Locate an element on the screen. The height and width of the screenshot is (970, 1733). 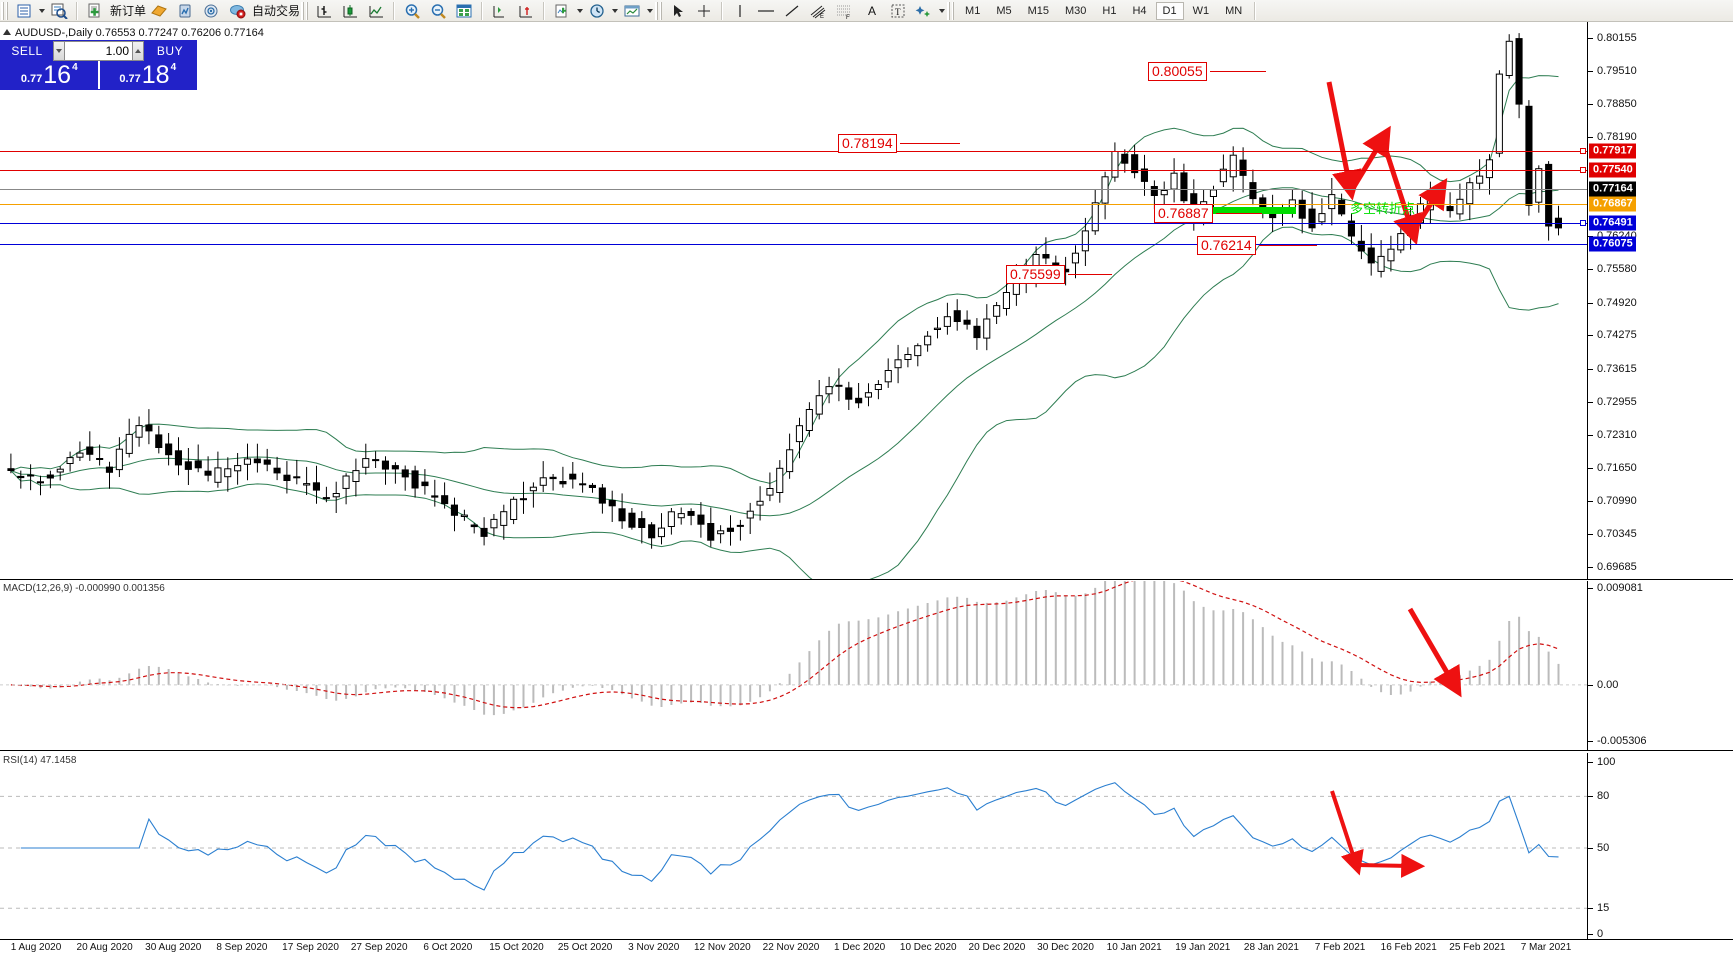
text-icon: A is located at coordinates (872, 10).